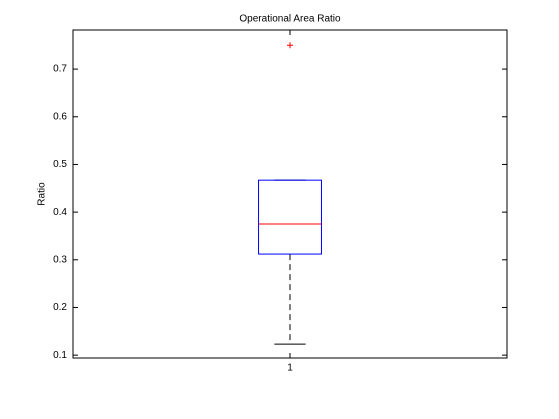 The image size is (559, 419). Describe the element at coordinates (60, 164) in the screenshot. I see `y-tick-label: 0.5` at that location.